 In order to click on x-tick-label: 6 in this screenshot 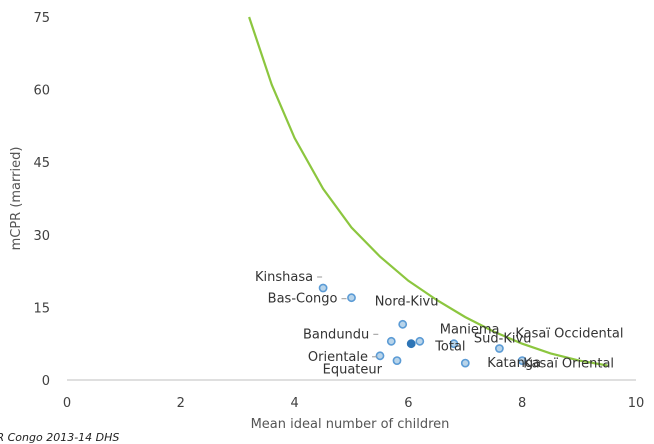, I will do `click(408, 403)`.